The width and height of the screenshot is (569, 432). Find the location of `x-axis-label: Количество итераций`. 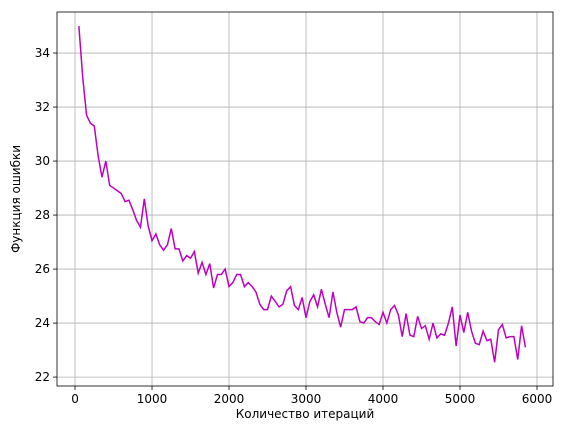

x-axis-label: Количество итераций is located at coordinates (305, 414).